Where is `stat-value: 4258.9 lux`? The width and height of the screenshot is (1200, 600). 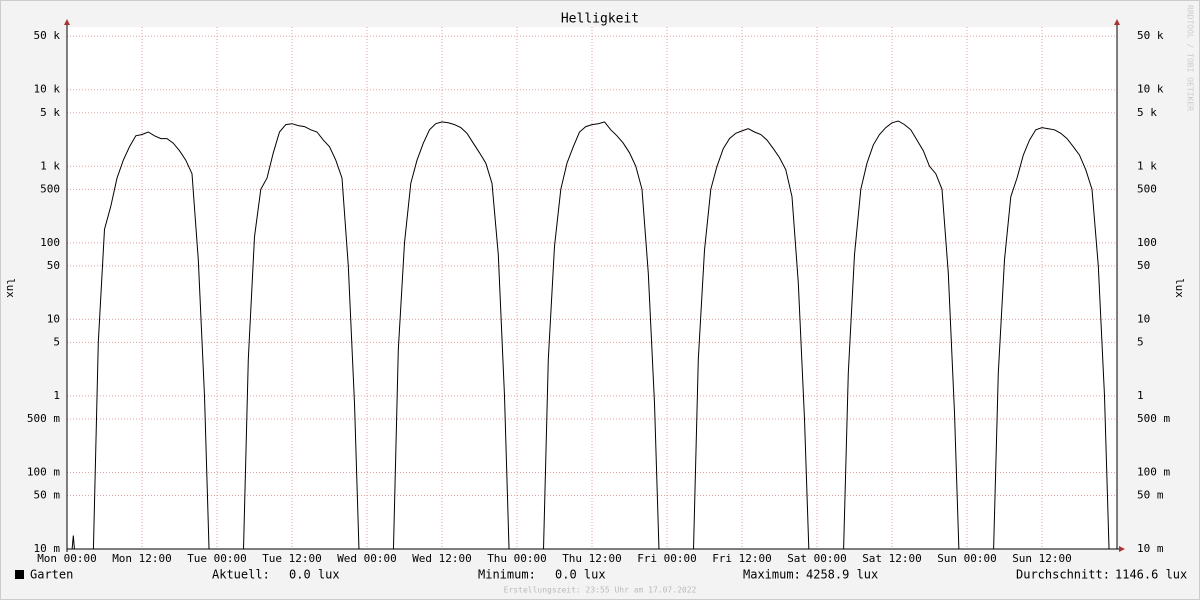
stat-value: 4258.9 lux is located at coordinates (842, 575).